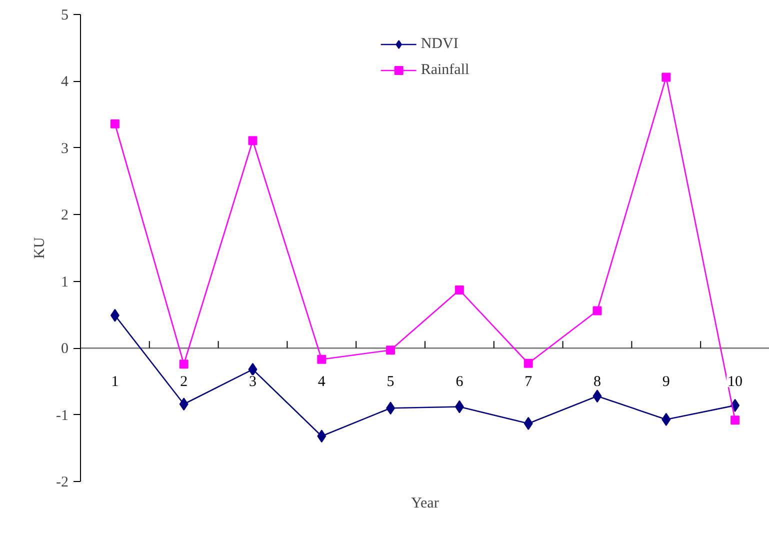  I want to click on x-tick-label: 7, so click(528, 382).